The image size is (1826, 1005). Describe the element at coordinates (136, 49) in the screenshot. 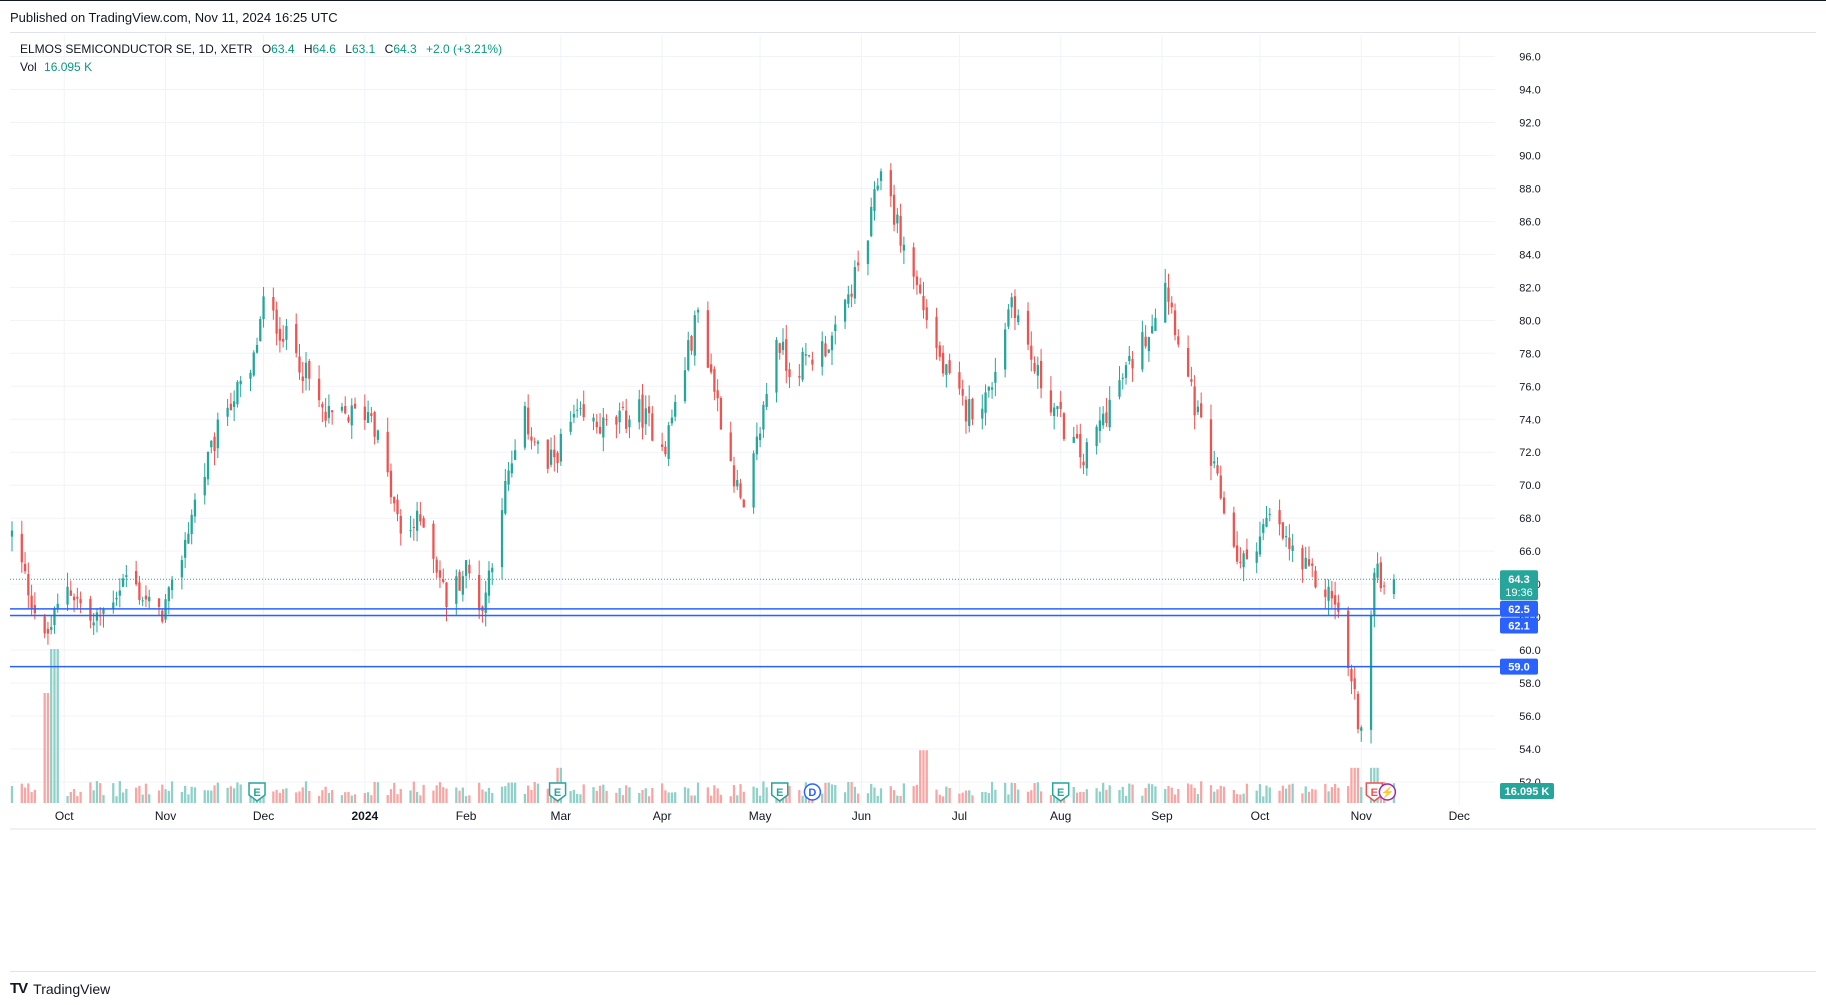

I see `symbol-title: ELMOS SEMICONDUCTOR SE, 1D, XETR` at that location.